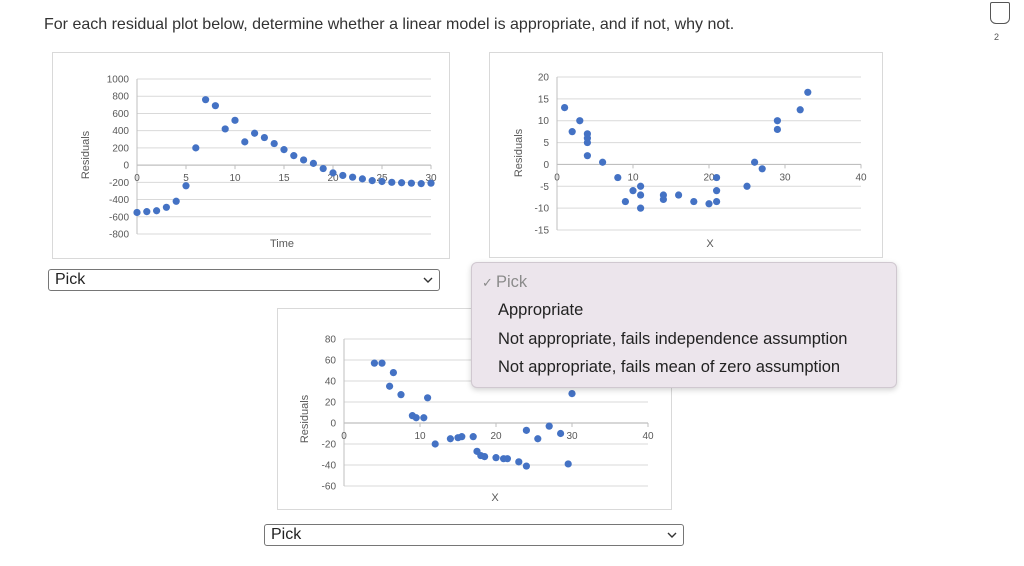  I want to click on y-tick-label: -15, so click(542, 231).